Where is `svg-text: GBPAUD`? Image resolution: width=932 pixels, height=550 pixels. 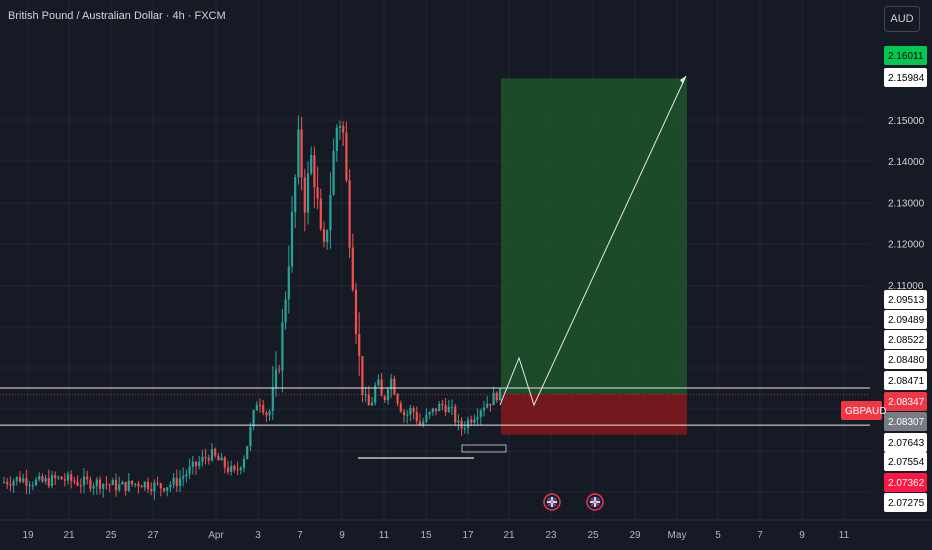
svg-text: GBPAUD is located at coordinates (866, 411).